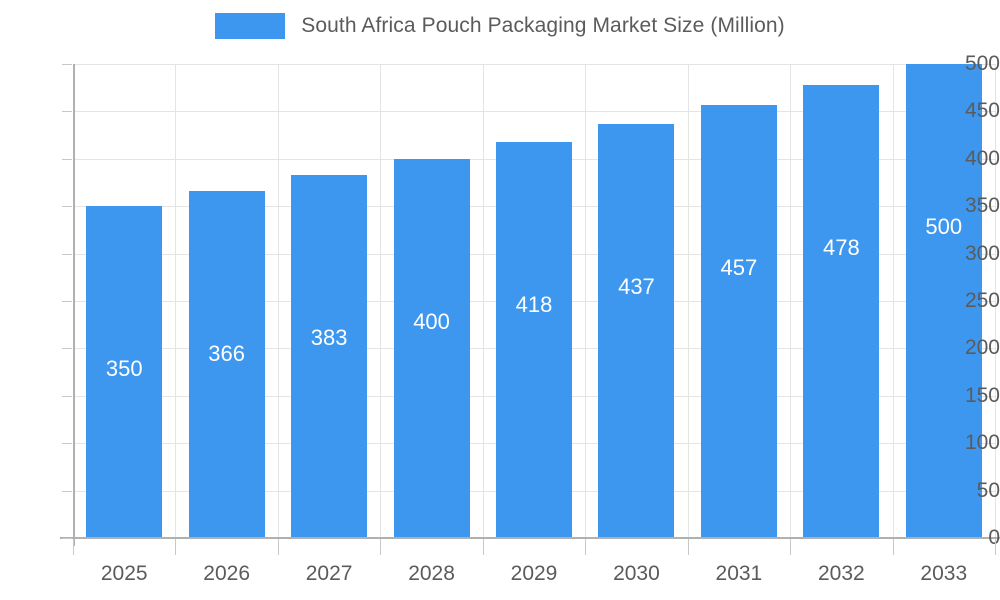  Describe the element at coordinates (636, 286) in the screenshot. I see `bar-value-label-2030: 437` at that location.